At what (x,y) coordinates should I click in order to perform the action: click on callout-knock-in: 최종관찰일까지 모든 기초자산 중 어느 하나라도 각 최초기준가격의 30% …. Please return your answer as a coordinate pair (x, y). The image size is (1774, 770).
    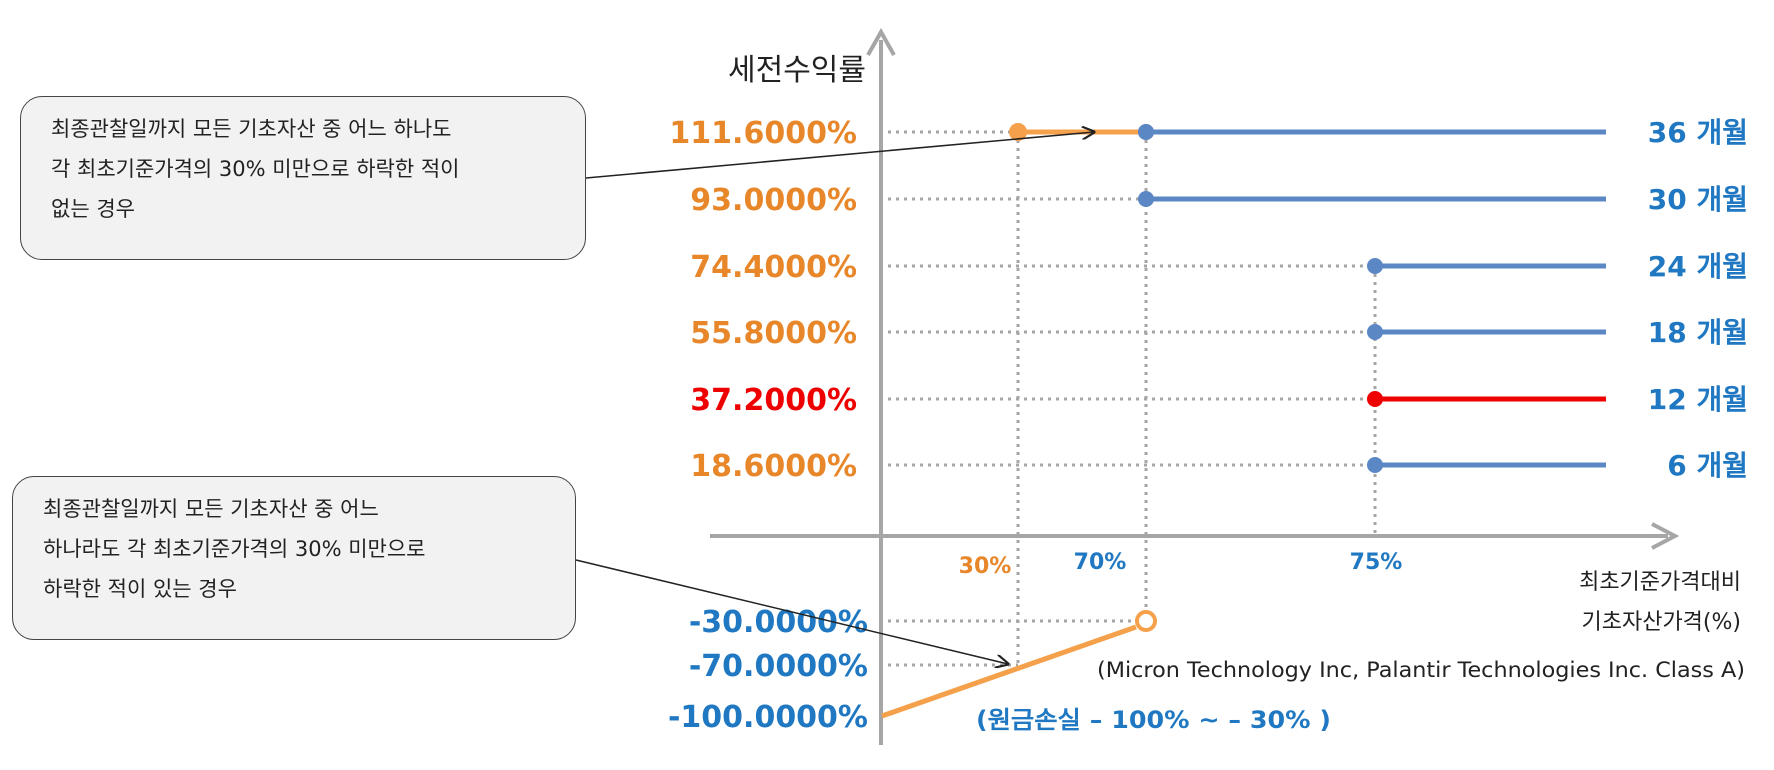
    Looking at the image, I should click on (294, 558).